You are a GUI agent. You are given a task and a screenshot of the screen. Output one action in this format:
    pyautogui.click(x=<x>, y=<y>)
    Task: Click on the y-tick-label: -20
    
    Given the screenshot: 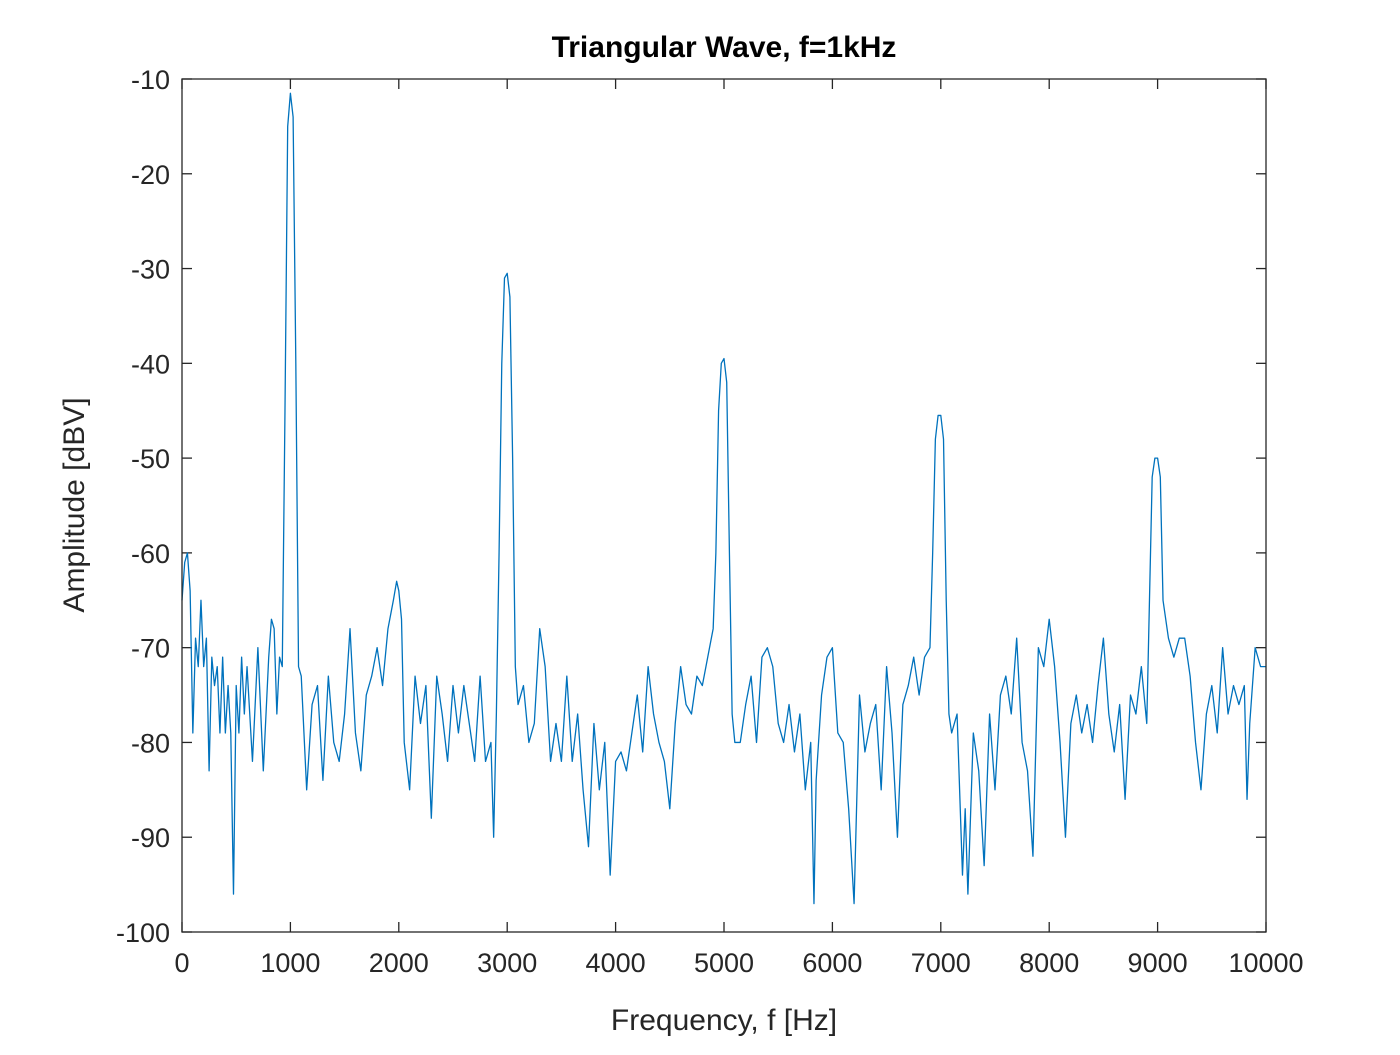 What is the action you would take?
    pyautogui.click(x=150, y=175)
    